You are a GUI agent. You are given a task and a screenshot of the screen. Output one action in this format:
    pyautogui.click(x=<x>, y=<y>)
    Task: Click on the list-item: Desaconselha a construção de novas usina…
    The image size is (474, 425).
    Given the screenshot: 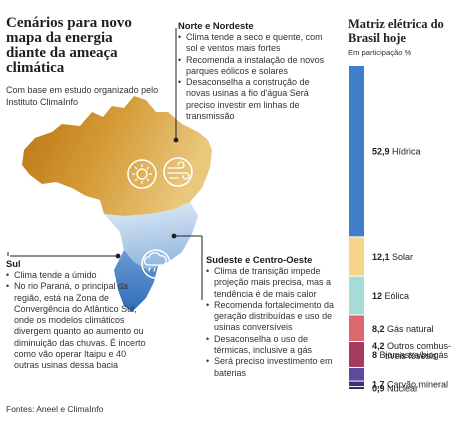 What is the action you would take?
    pyautogui.click(x=252, y=99)
    